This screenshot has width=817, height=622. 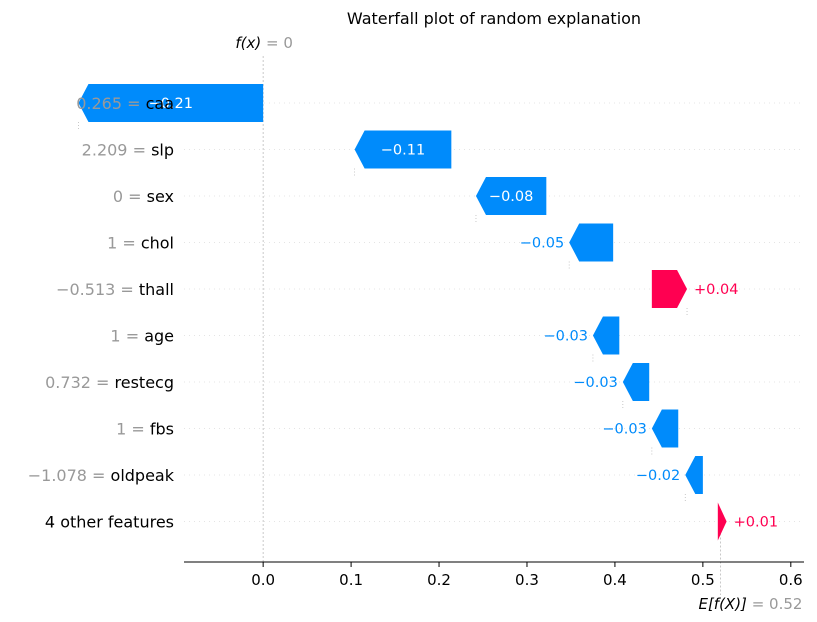 I want to click on x-tick-label: 0.1, so click(x=351, y=580).